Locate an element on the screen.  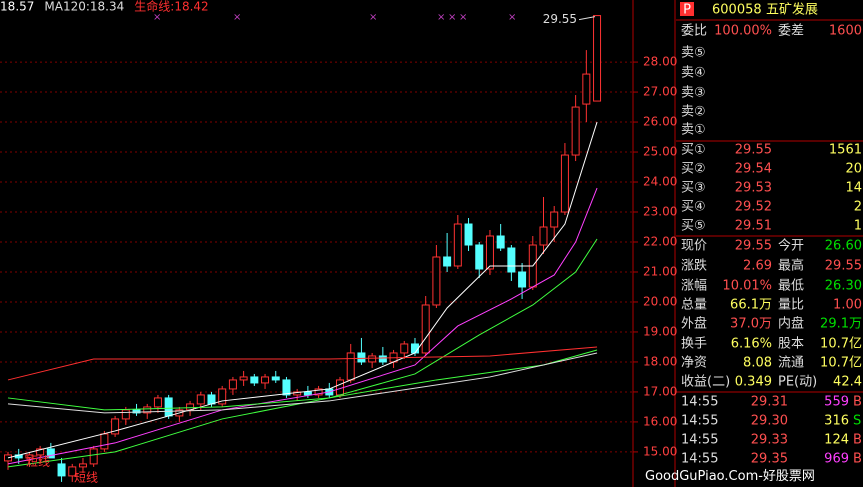
quote-cell: 买① is located at coordinates (693, 150).